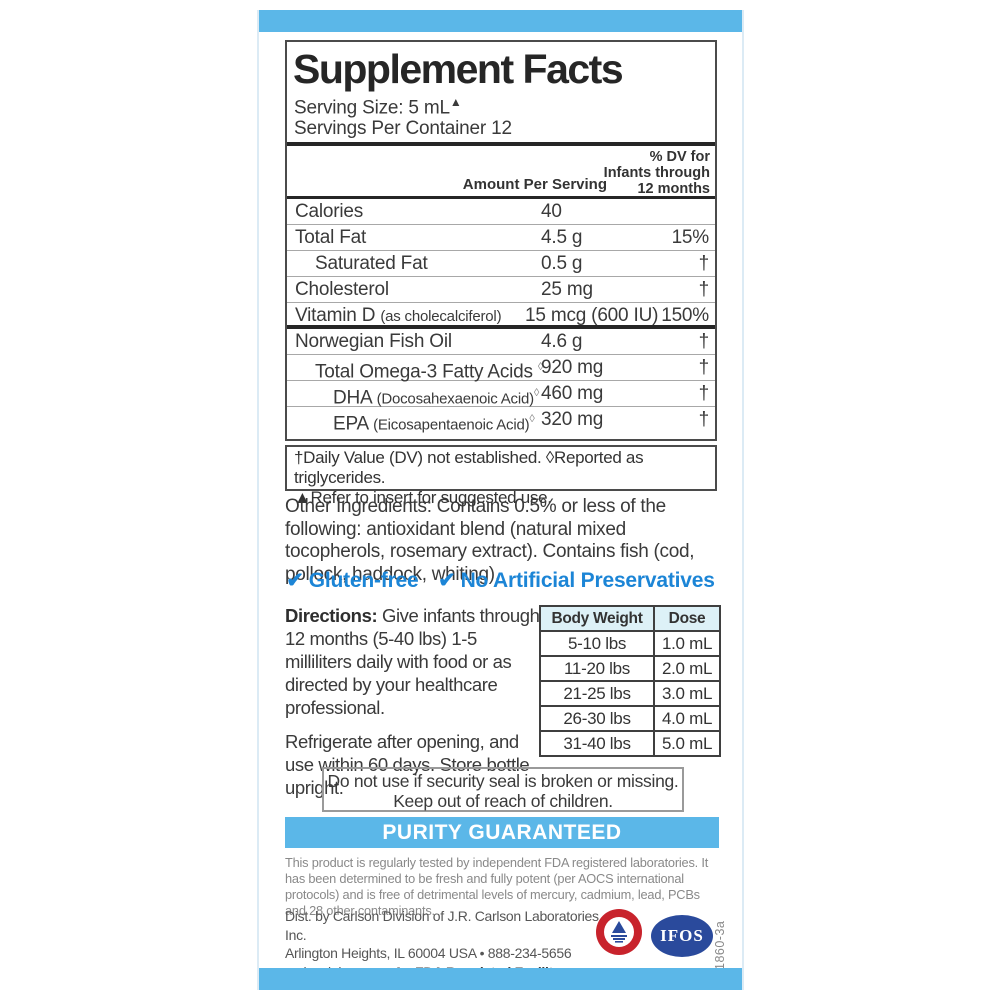 Image resolution: width=1000 pixels, height=1000 pixels. I want to click on item-code: 1860-3a, so click(720, 945).